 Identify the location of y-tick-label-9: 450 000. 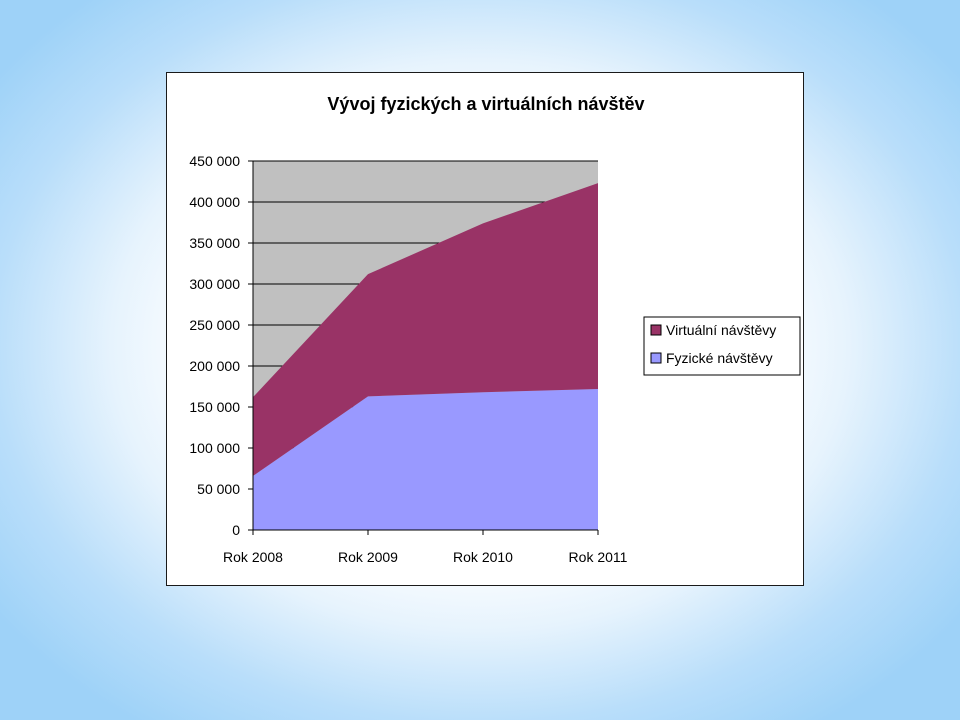
(214, 161).